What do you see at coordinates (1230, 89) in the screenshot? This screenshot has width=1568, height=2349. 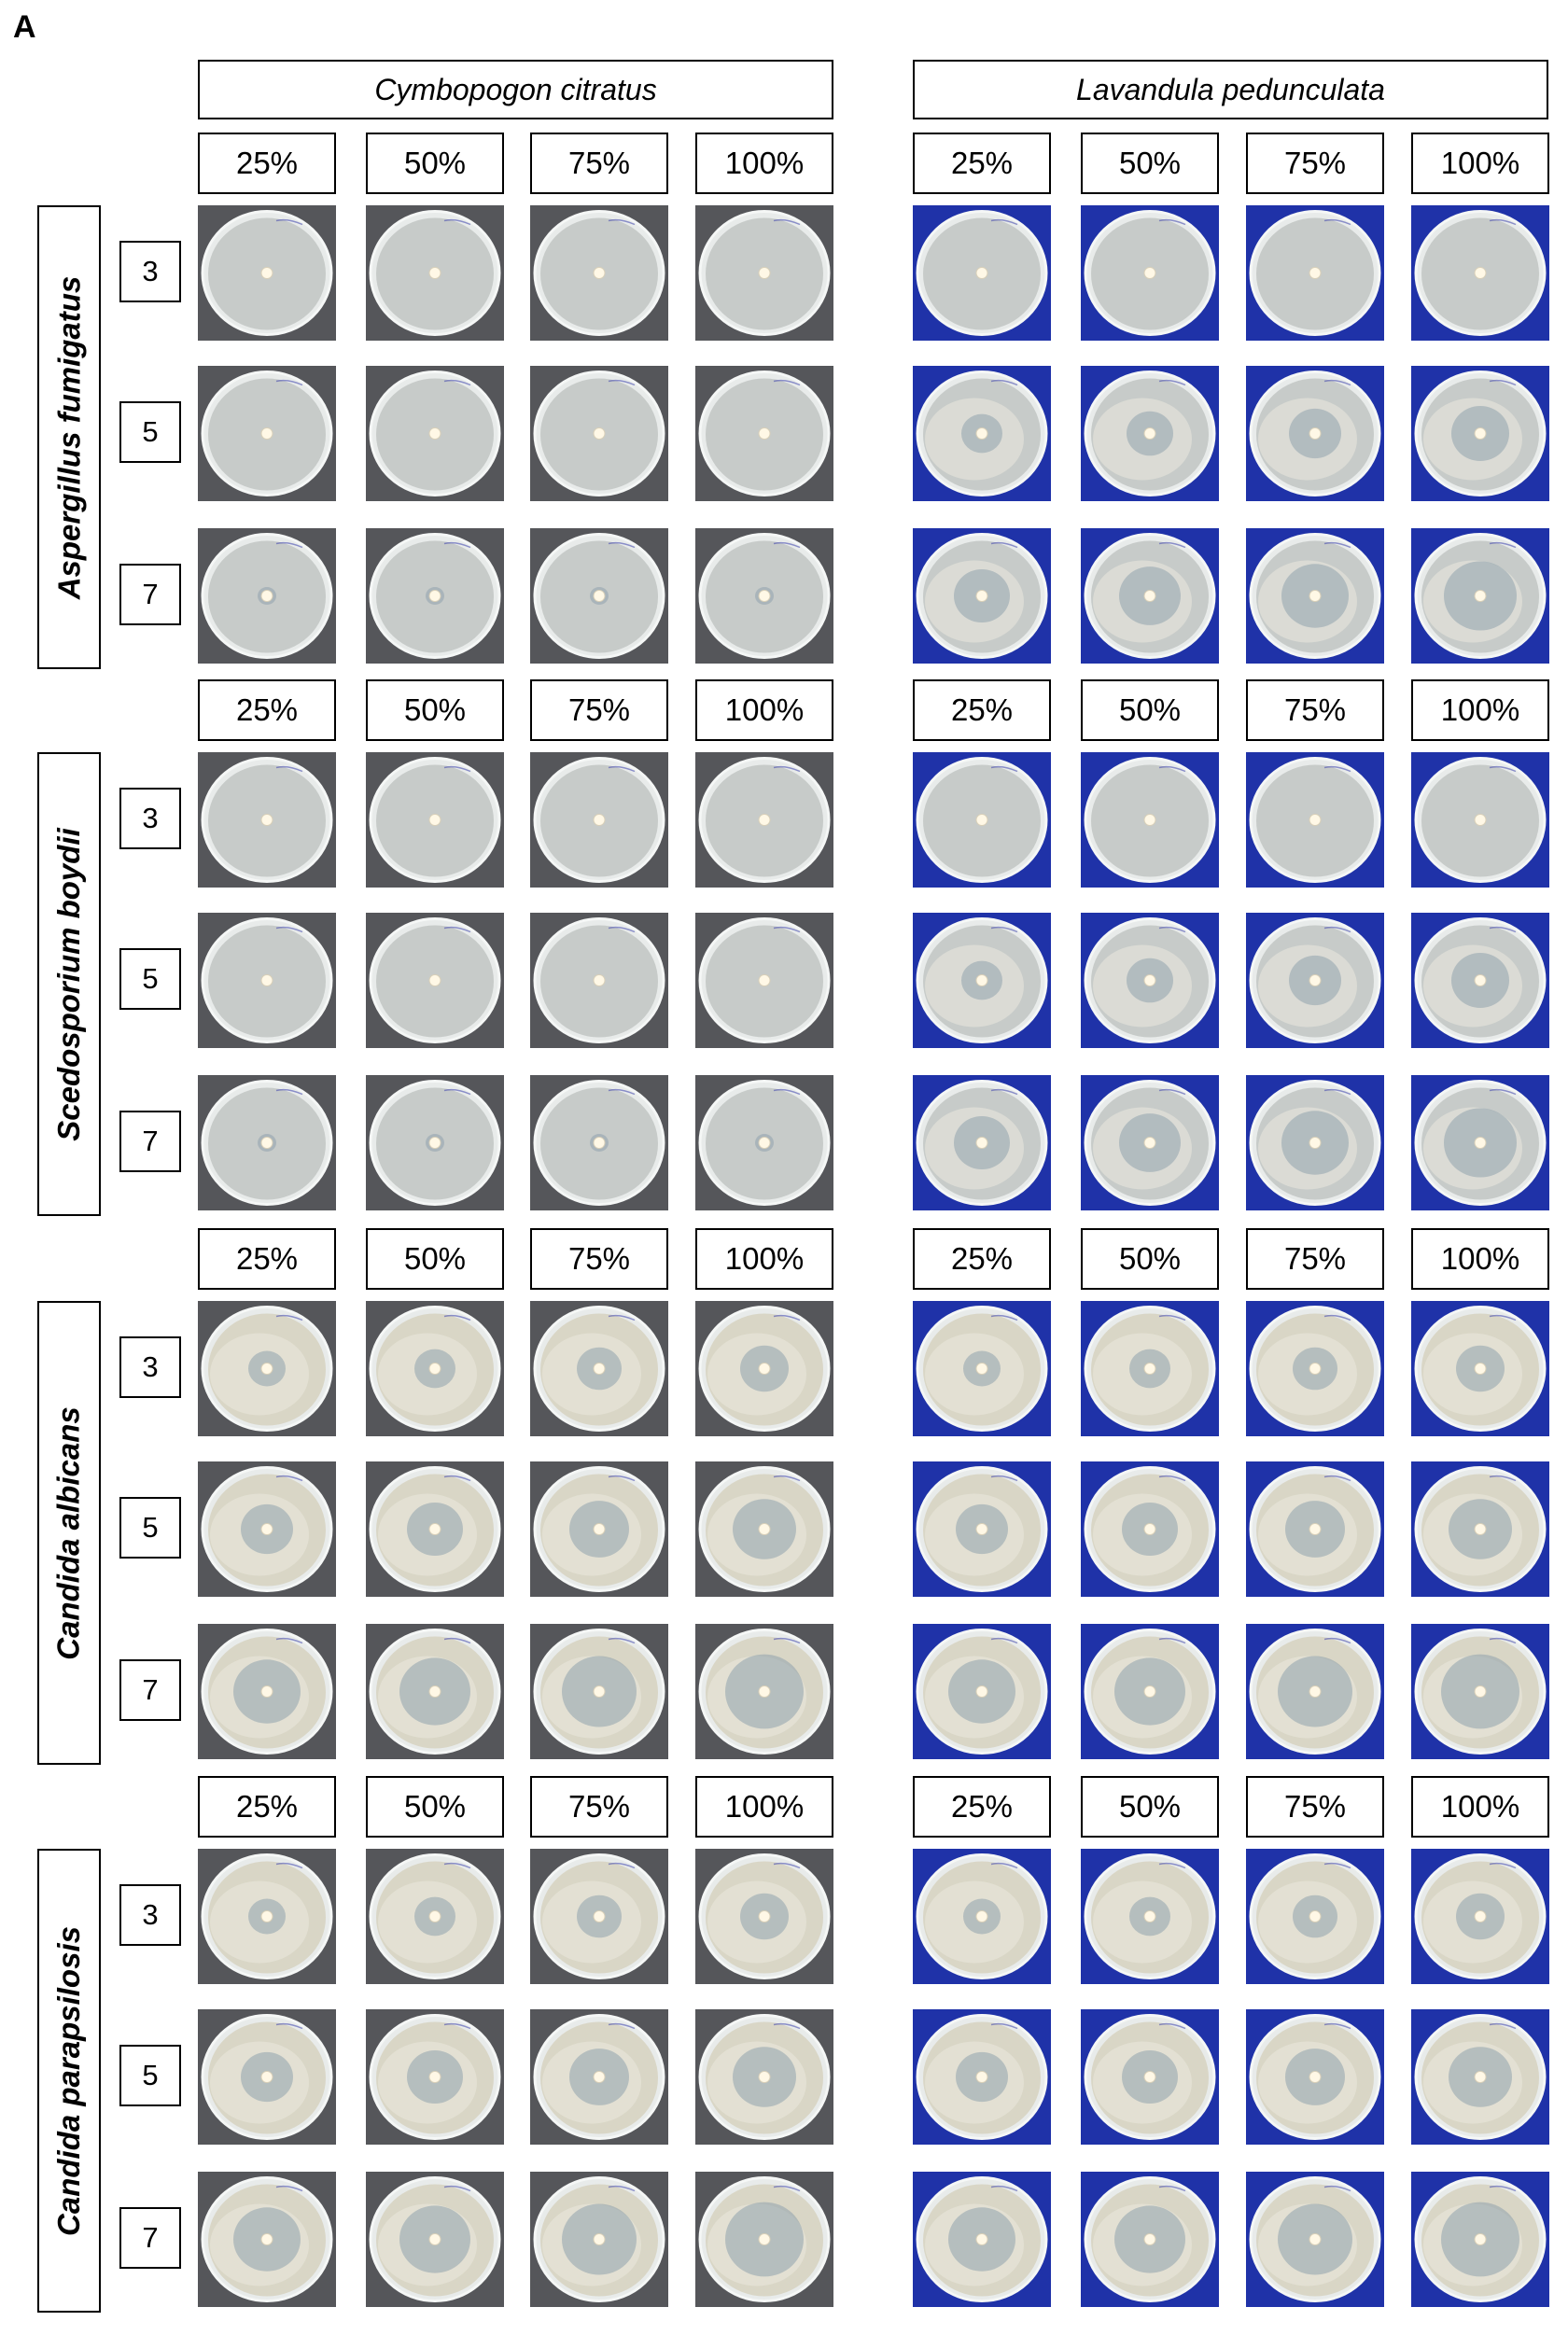 I see `oil-header: Lavandula pedunculata` at bounding box center [1230, 89].